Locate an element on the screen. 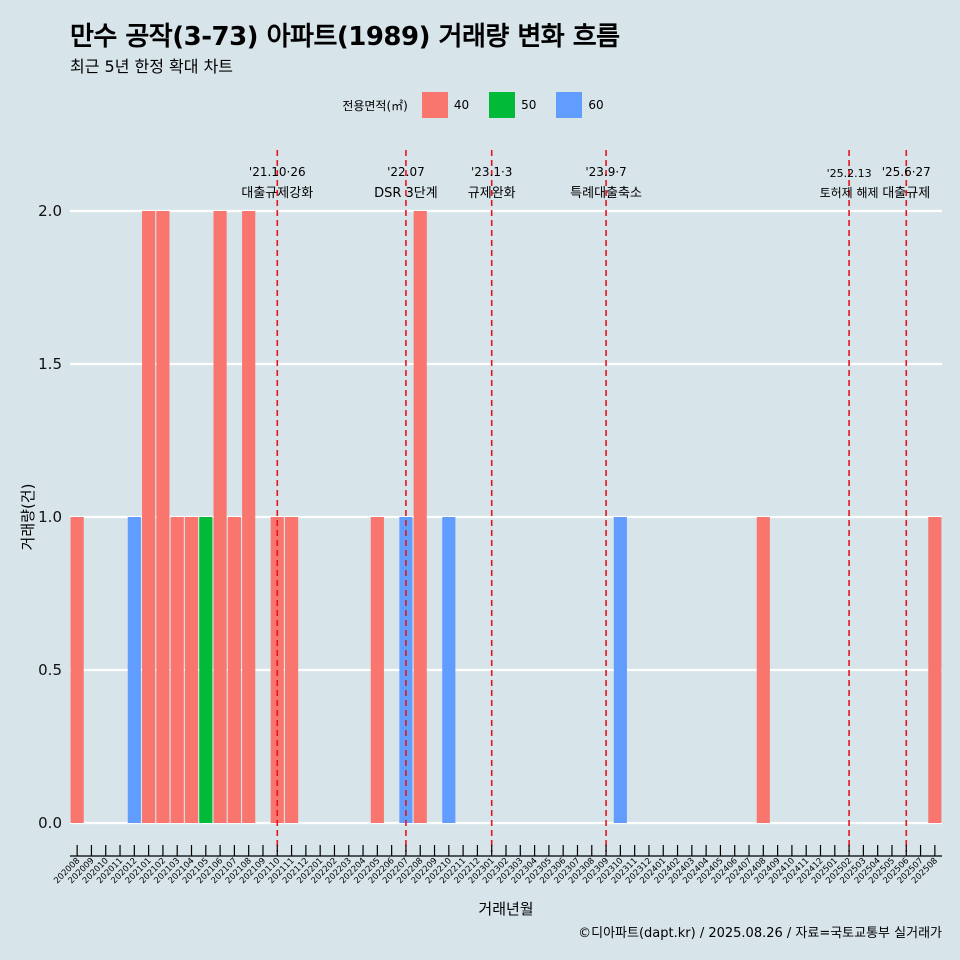 Image resolution: width=960 pixels, height=960 pixels. event-date-202207: '22.07 is located at coordinates (406, 172).